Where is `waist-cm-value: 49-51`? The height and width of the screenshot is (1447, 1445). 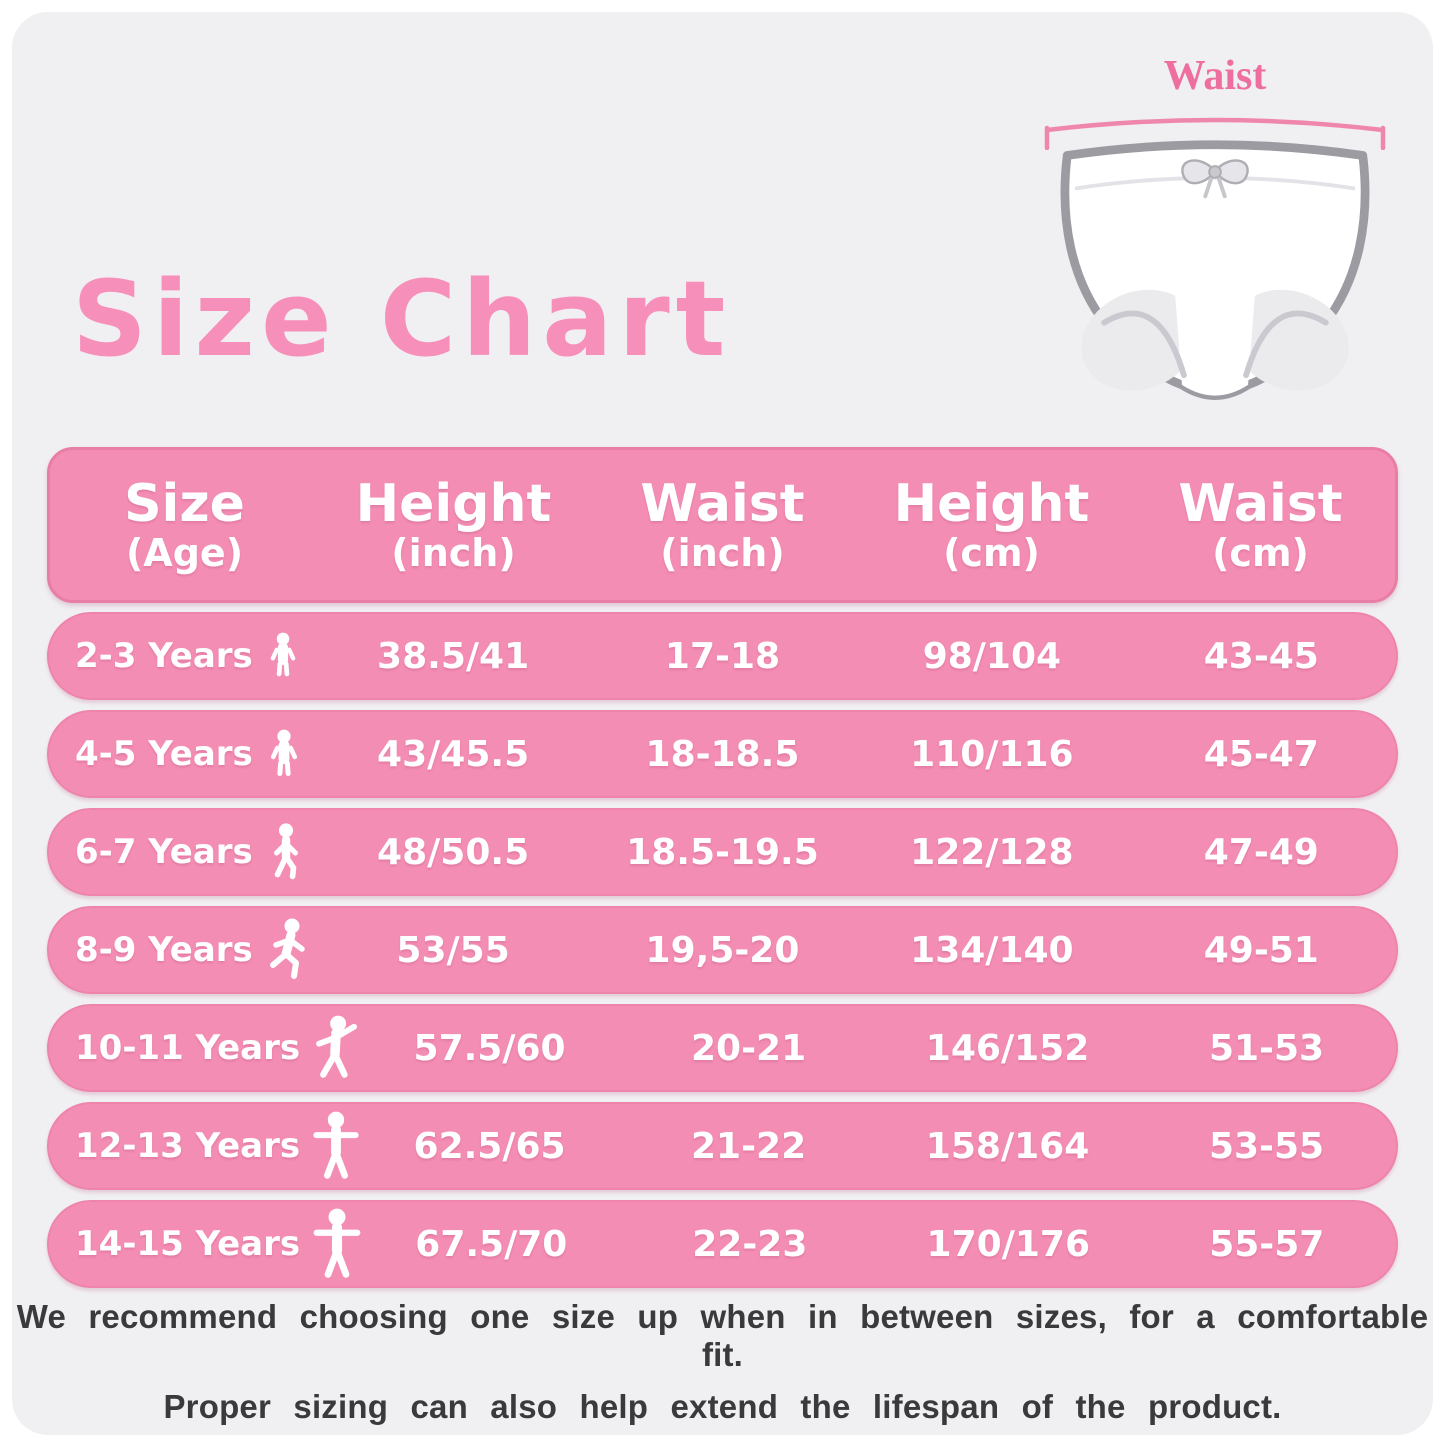
waist-cm-value: 49-51 is located at coordinates (1261, 950).